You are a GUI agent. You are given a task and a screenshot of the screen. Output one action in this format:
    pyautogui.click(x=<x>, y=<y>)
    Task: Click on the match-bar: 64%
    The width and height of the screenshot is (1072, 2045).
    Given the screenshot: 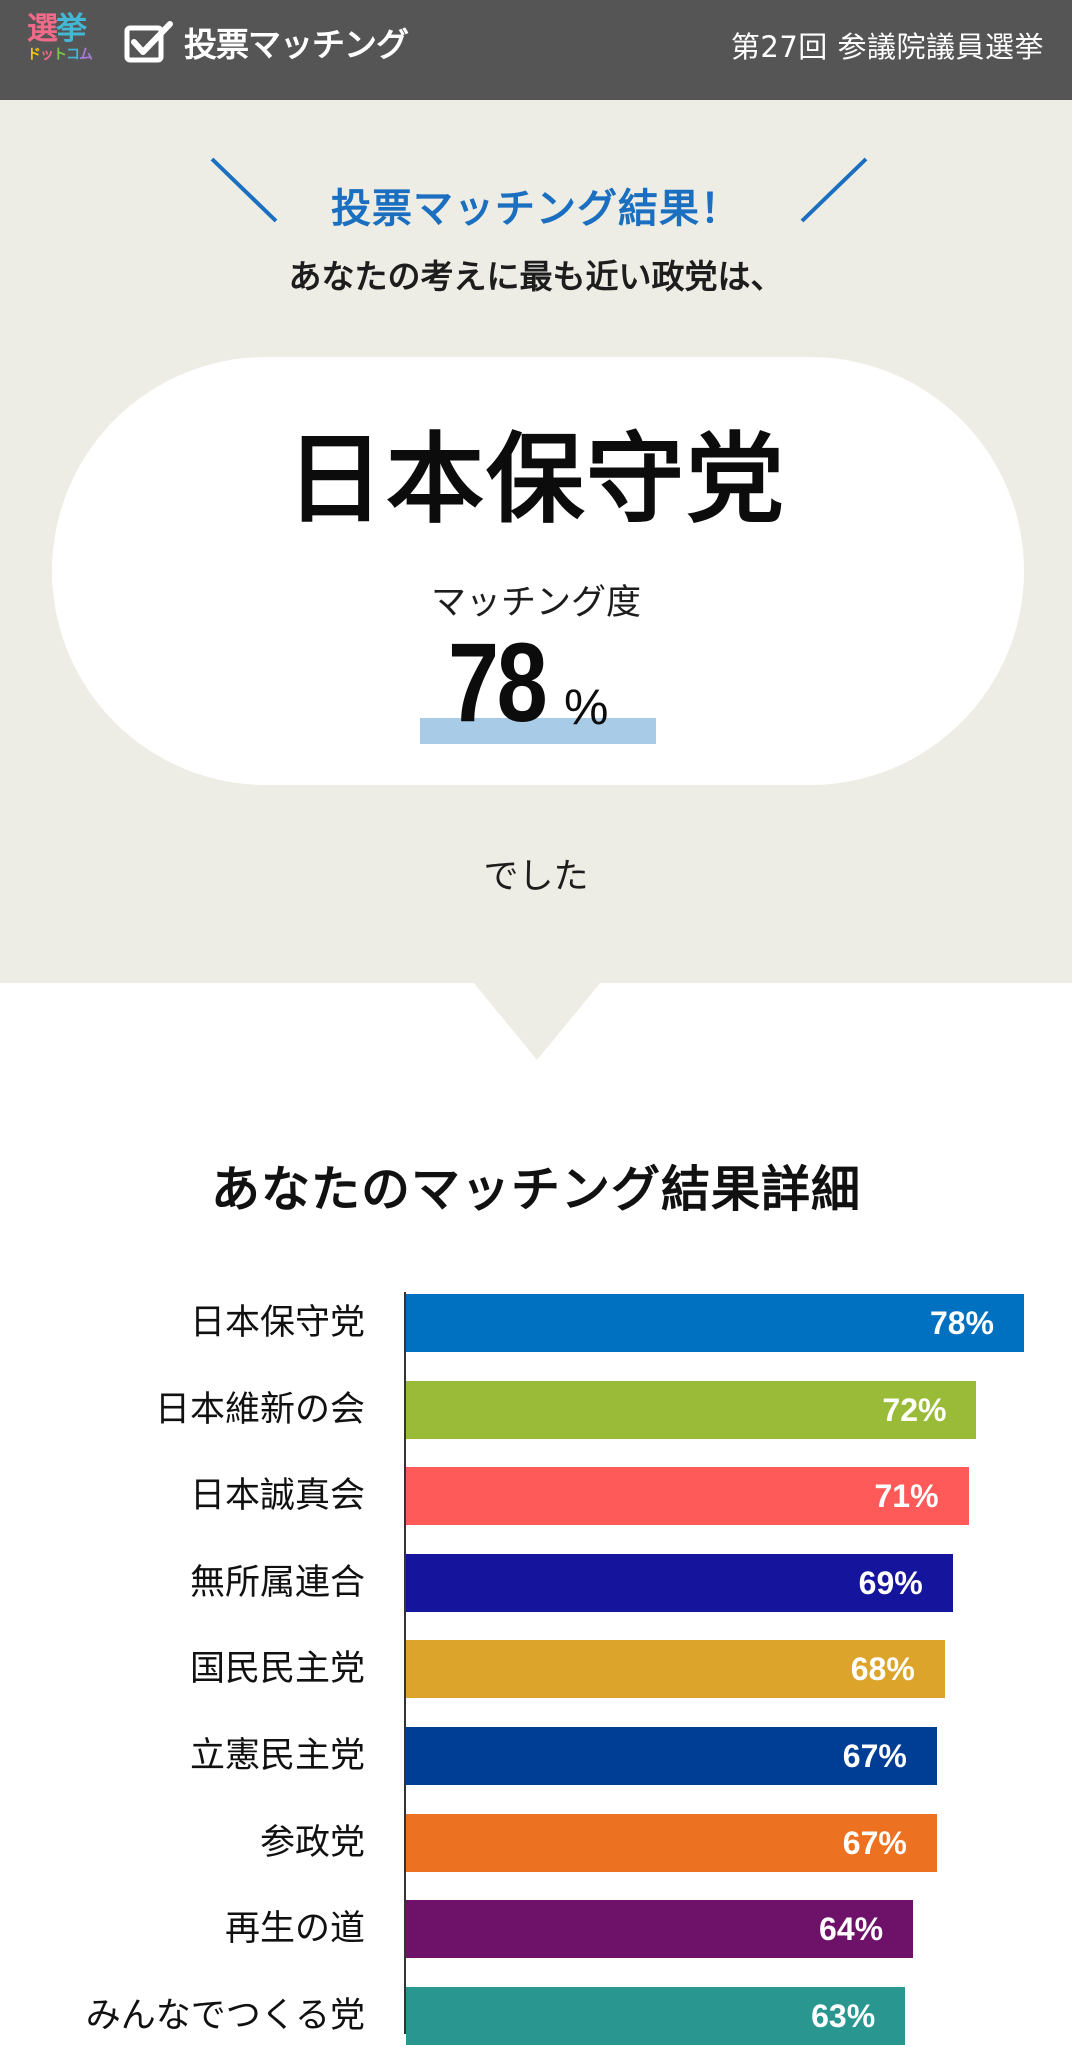 What is the action you would take?
    pyautogui.click(x=660, y=1929)
    